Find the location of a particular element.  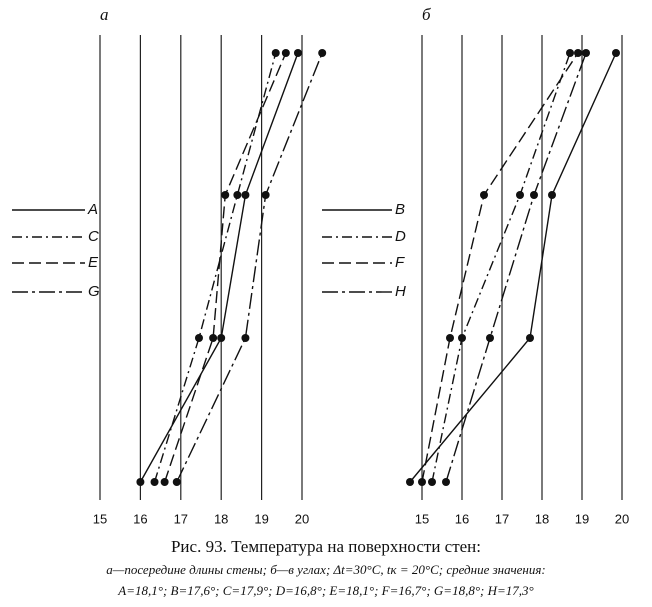

legend-label: A is located at coordinates (92, 209).